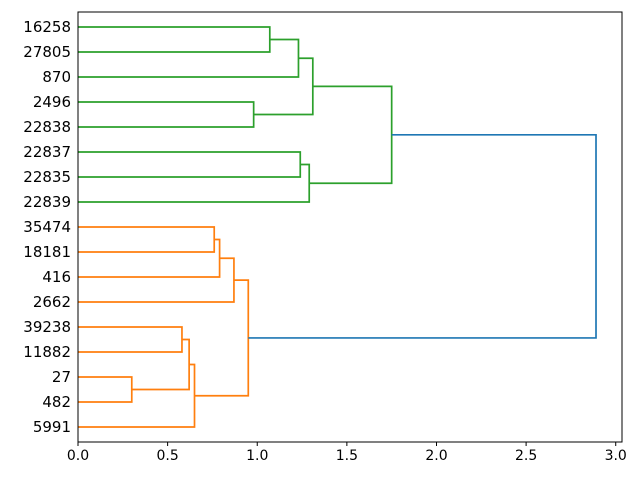 This screenshot has width=640, height=480. I want to click on leaf-label: 27805, so click(47, 52).